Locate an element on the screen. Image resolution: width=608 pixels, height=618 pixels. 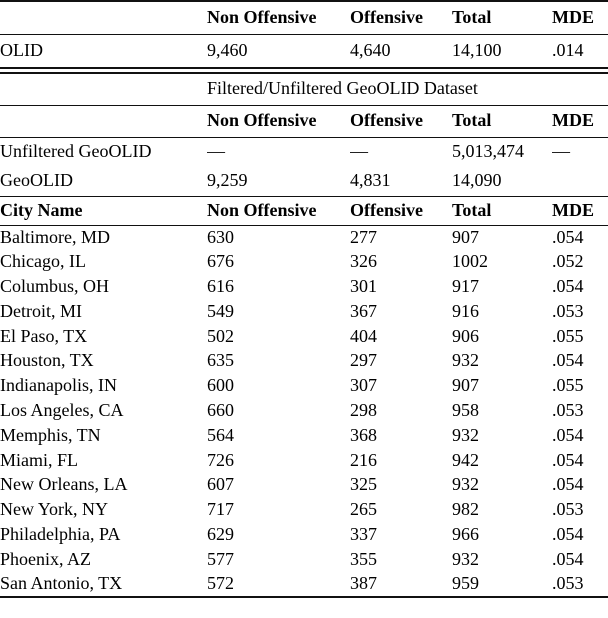
city-row: Indianapolis, IN 600 307 907 .055 is located at coordinates (304, 386).